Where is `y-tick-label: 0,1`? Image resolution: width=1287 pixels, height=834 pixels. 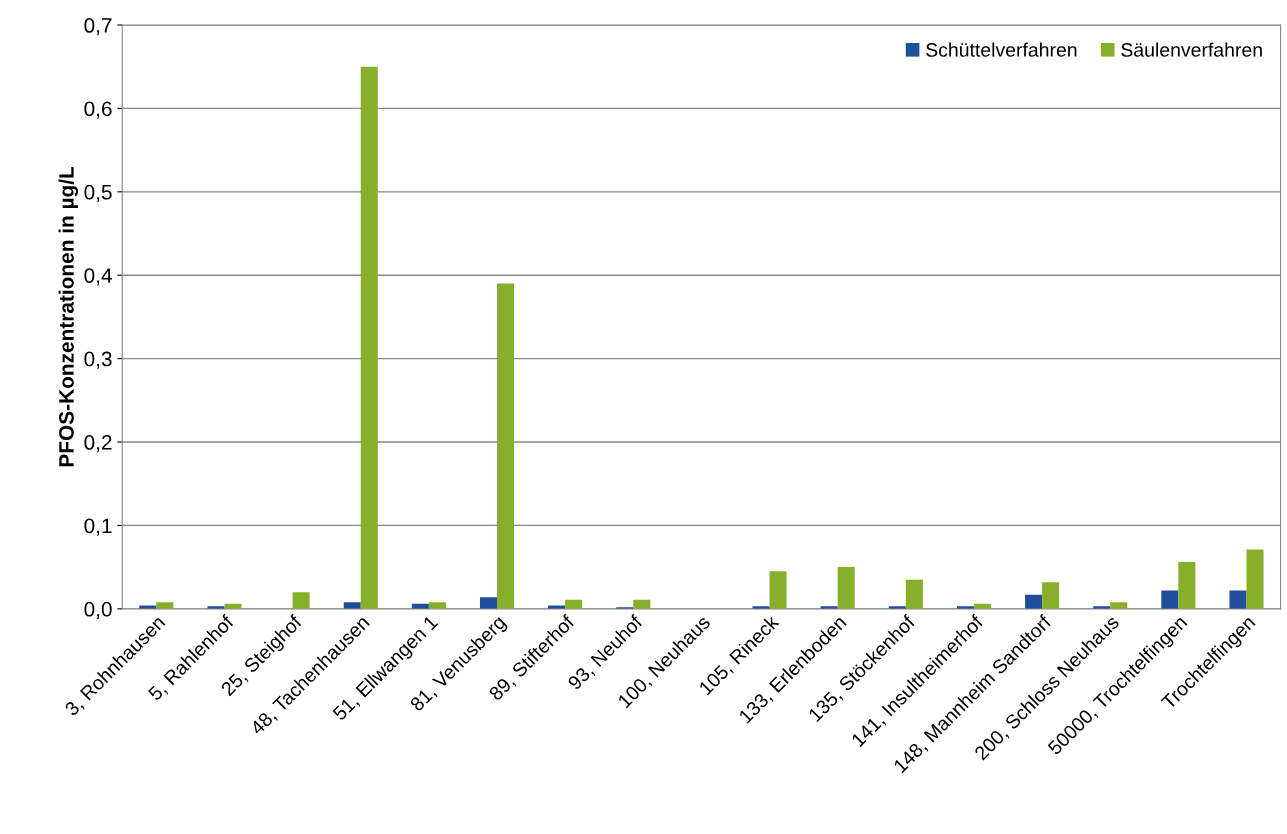
y-tick-label: 0,1 is located at coordinates (98, 527).